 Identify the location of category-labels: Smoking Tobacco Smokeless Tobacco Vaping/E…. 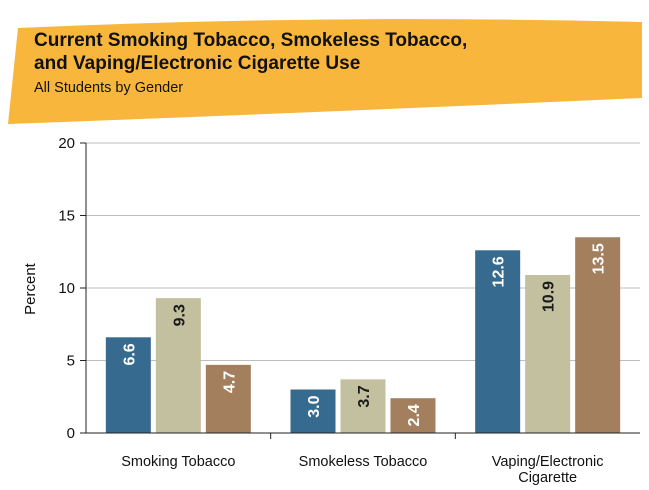
(362, 470).